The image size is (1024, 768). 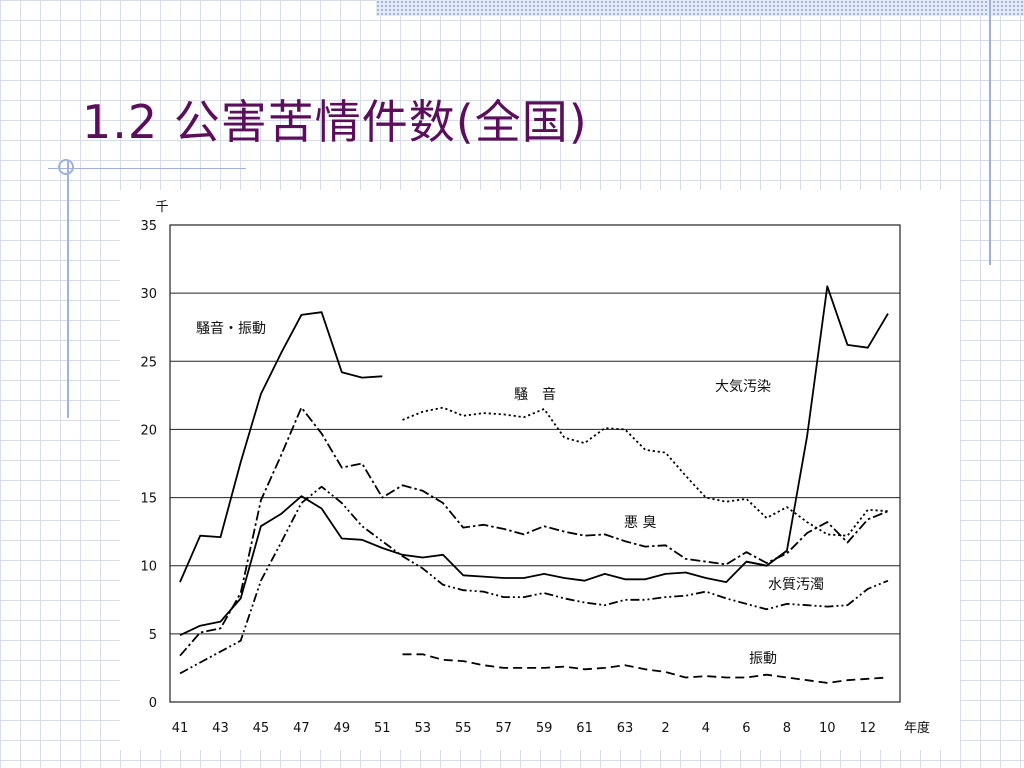 What do you see at coordinates (665, 728) in the screenshot?
I see `x-tick-label: 2` at bounding box center [665, 728].